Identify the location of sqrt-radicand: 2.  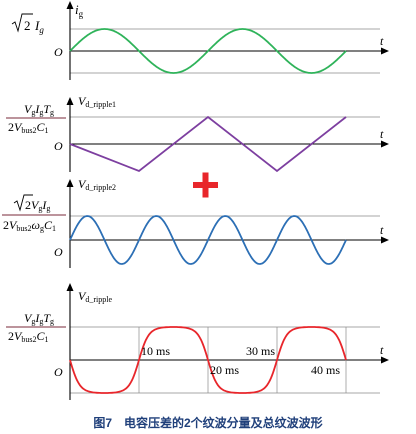
(27, 25).